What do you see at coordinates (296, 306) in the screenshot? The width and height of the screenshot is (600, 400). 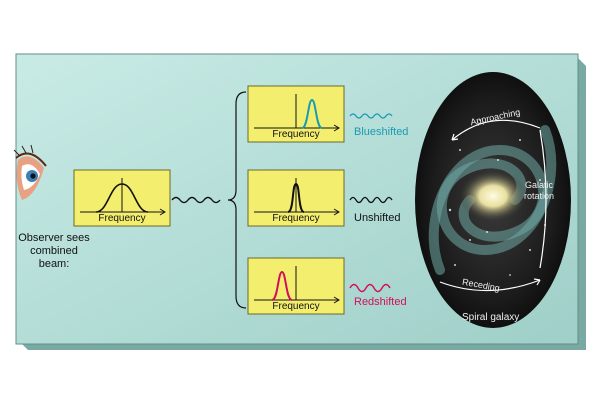 I see `redshifted-frequency-label: Frequency` at bounding box center [296, 306].